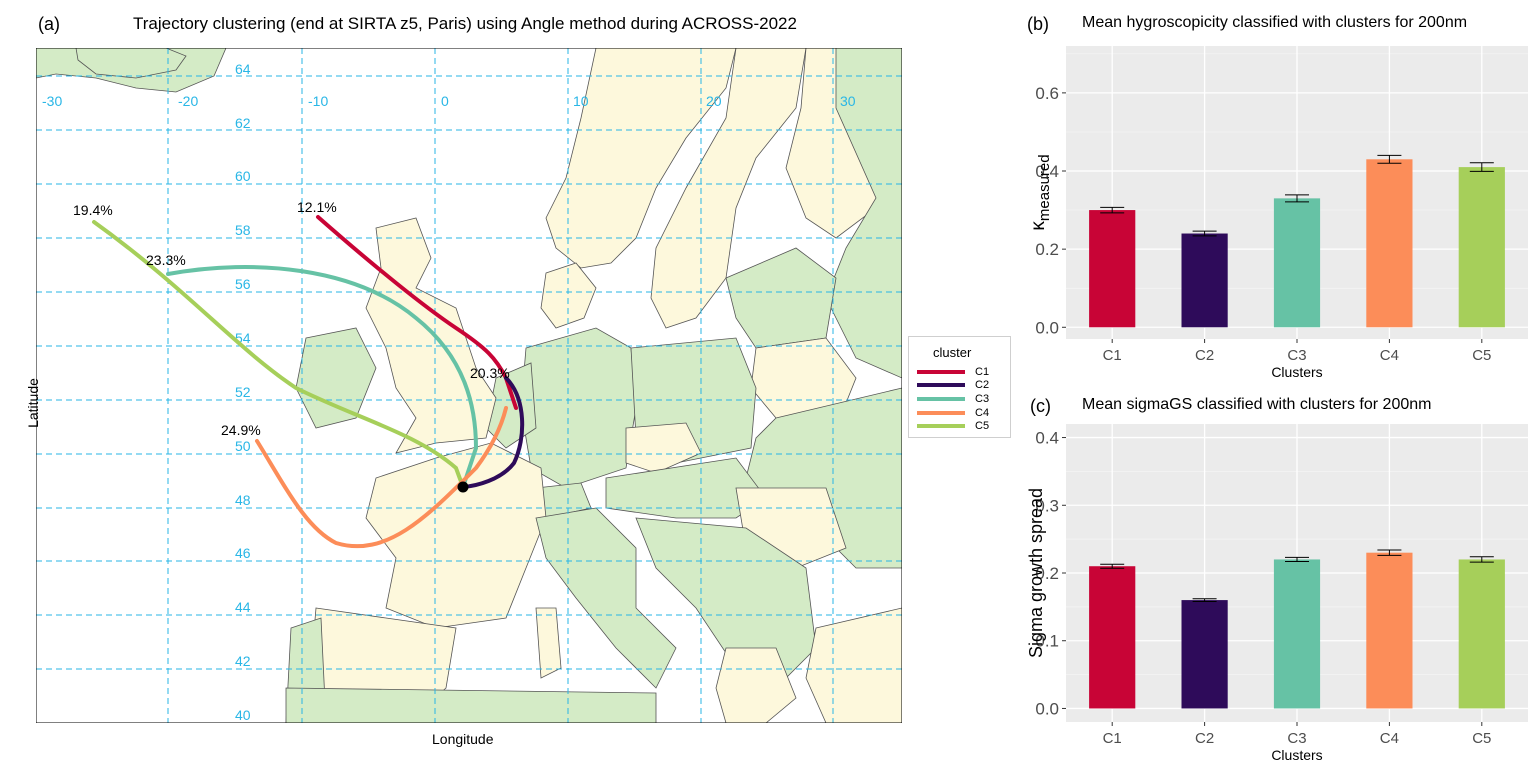 This screenshot has width=1534, height=782. What do you see at coordinates (606, 598) in the screenshot?
I see `land-italy` at bounding box center [606, 598].